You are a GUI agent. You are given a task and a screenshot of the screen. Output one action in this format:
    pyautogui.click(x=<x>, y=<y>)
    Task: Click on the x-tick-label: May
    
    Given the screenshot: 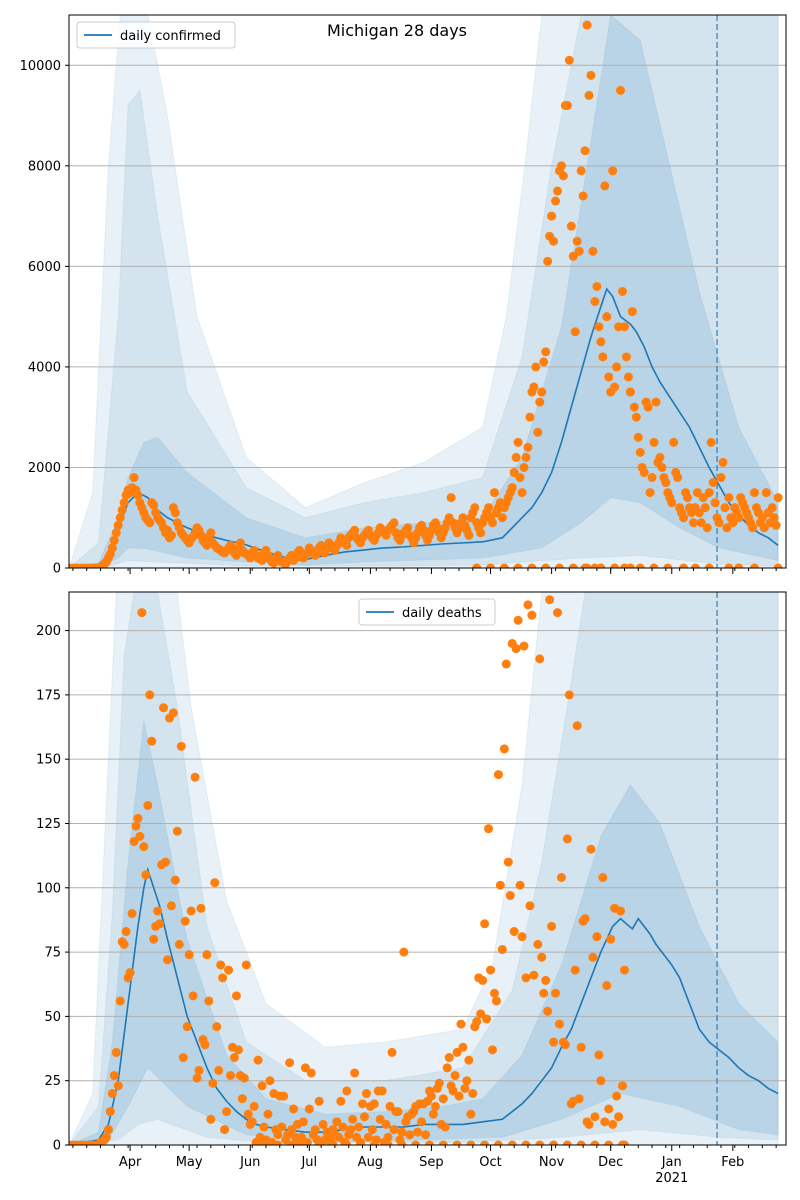 What is the action you would take?
    pyautogui.click(x=189, y=1162)
    